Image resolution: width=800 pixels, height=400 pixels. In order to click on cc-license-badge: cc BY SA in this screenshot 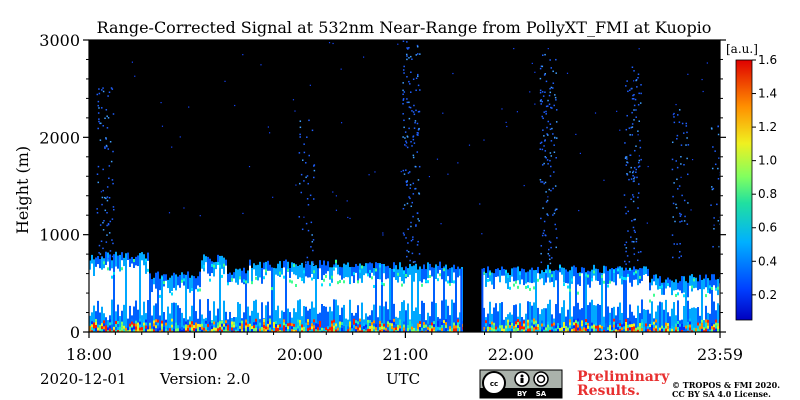, I will do `click(521, 384)`.